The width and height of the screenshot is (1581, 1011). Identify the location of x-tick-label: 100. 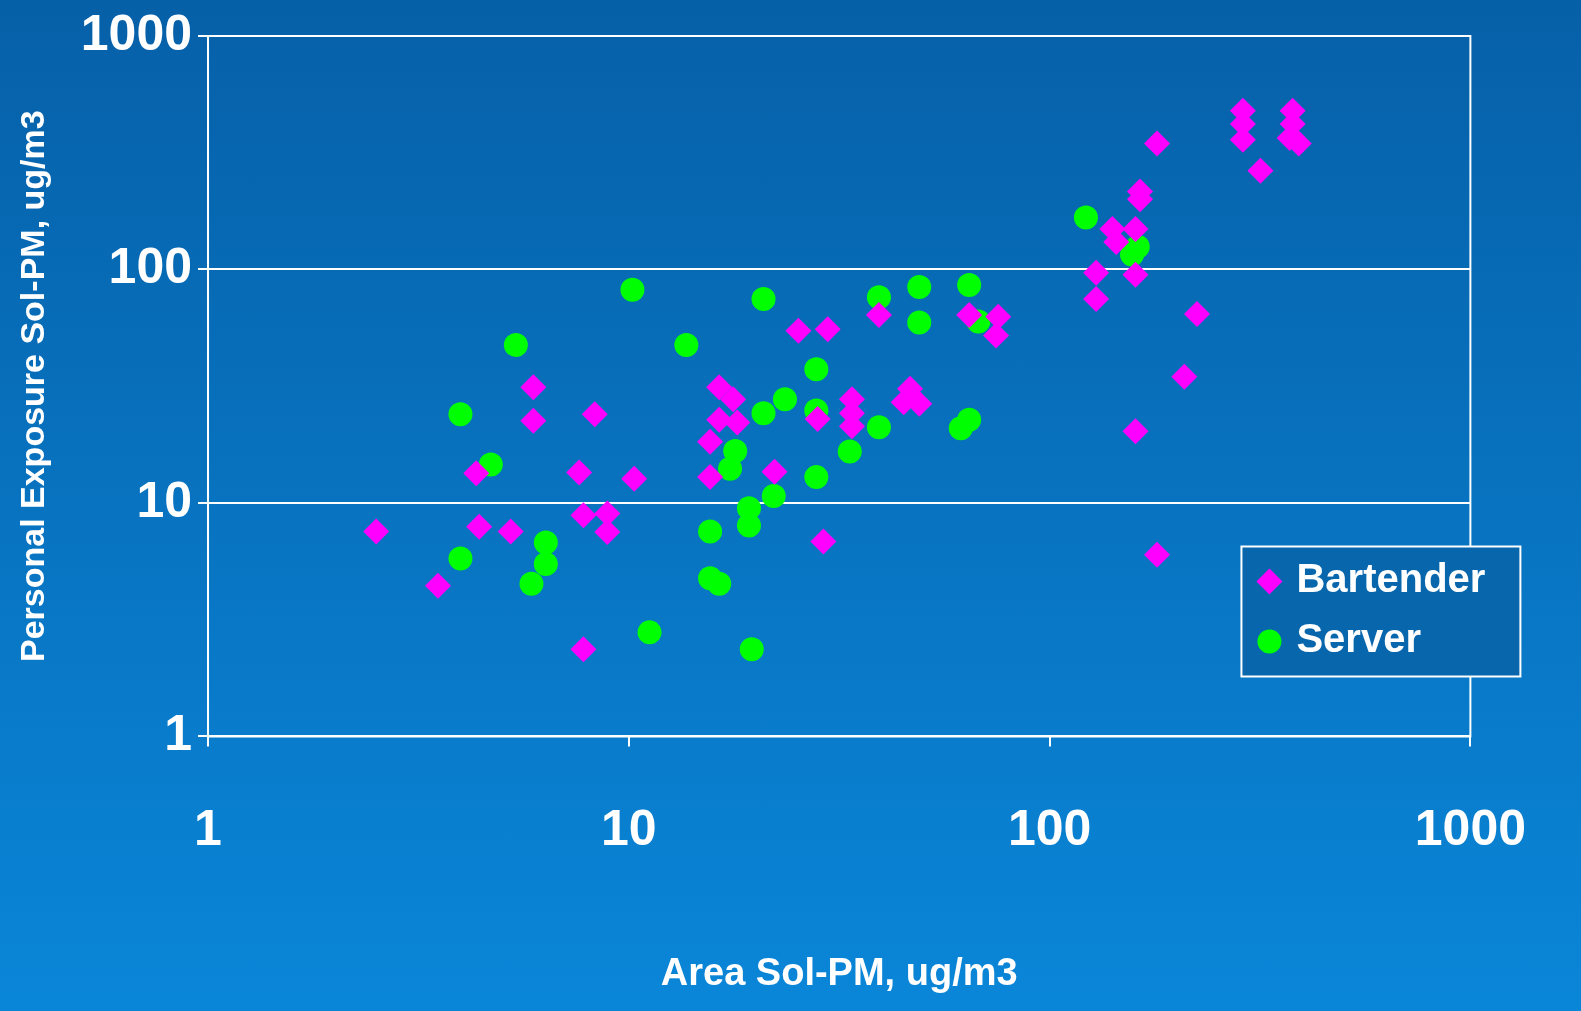
(1049, 828).